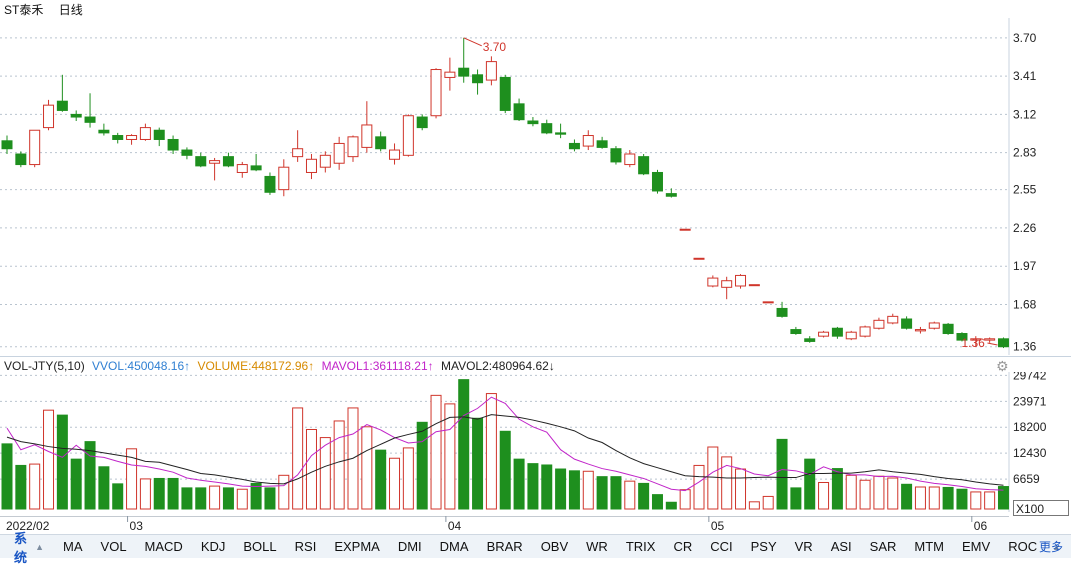 This screenshot has height=566, width=1071. What do you see at coordinates (929, 546) in the screenshot?
I see `indicator-mtm: MTM` at bounding box center [929, 546].